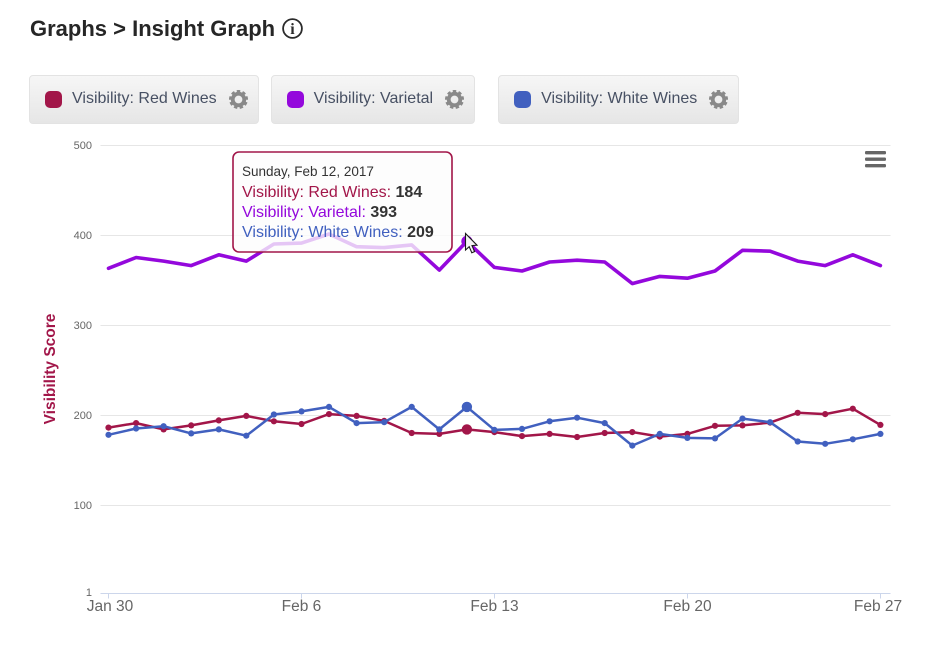  Describe the element at coordinates (83, 236) in the screenshot. I see `svg-text: 400` at that location.